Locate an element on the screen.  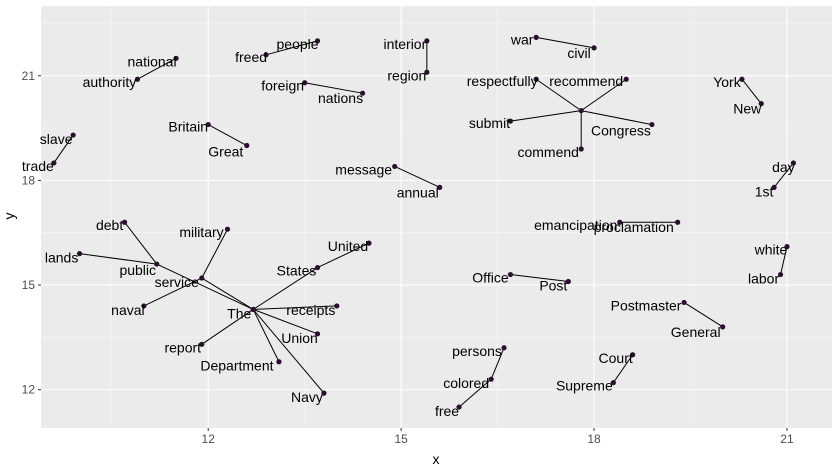
point-submit is located at coordinates (510, 121).